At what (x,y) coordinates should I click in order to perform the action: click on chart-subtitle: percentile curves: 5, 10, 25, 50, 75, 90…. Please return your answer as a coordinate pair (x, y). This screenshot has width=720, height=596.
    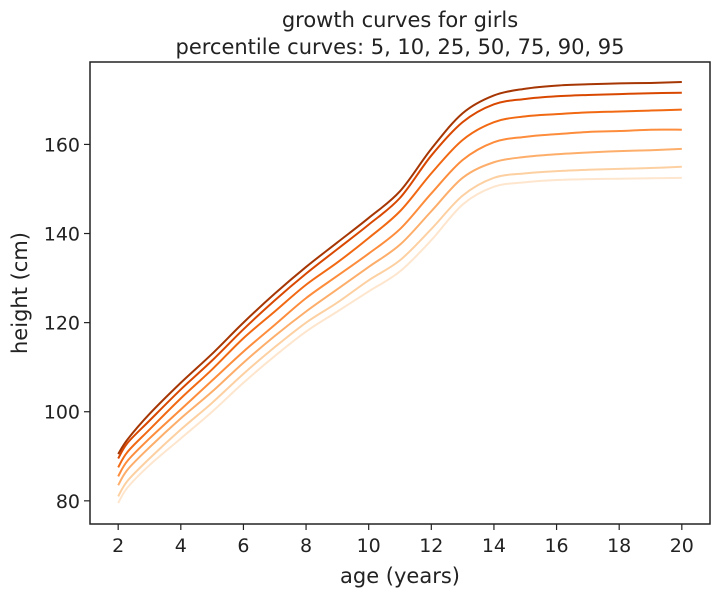
    Looking at the image, I should click on (399, 47).